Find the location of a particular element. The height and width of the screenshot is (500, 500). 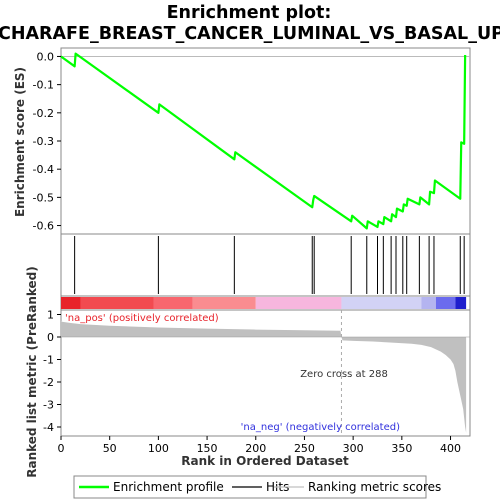

x-tick-label-8: 400 is located at coordinates (450, 448).